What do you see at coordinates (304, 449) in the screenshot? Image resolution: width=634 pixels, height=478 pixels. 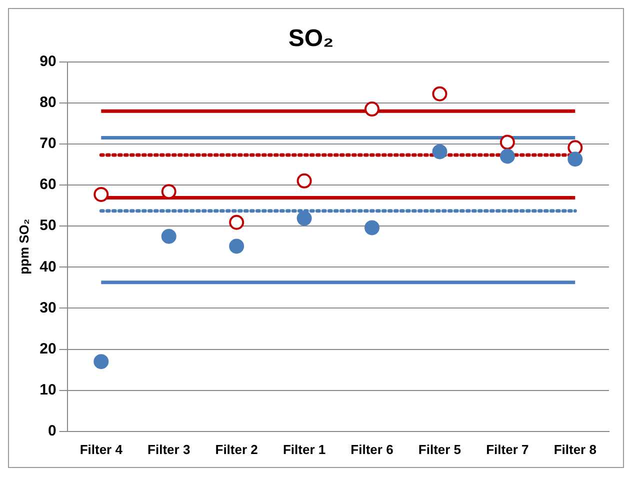 I see `x-tick-label: Filter 1` at bounding box center [304, 449].